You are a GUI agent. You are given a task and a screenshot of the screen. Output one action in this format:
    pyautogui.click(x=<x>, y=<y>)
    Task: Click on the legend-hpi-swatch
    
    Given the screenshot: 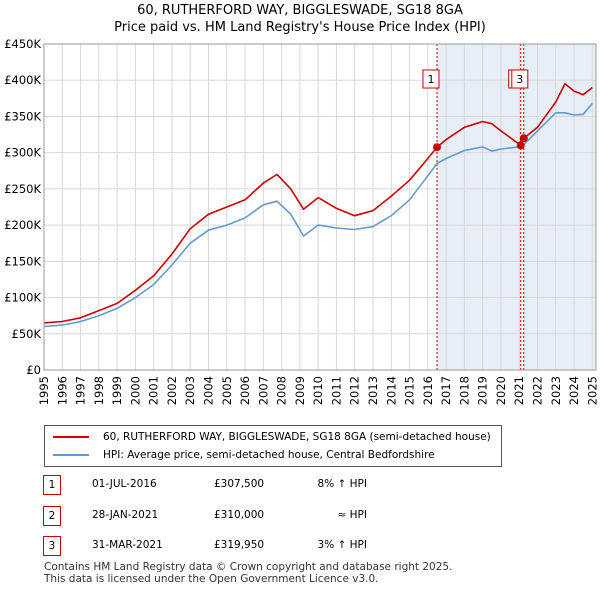 What is the action you would take?
    pyautogui.click(x=71, y=455)
    